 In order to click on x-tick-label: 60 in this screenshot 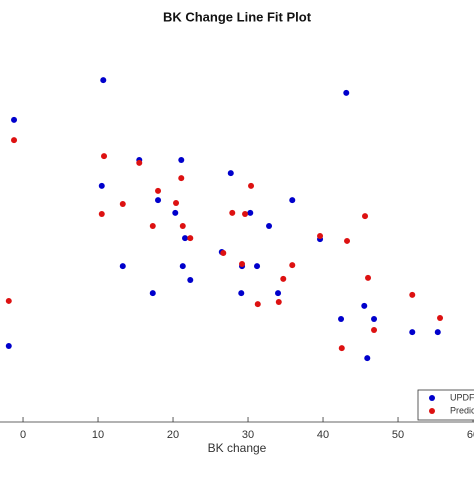, I will do `click(470, 435)`.